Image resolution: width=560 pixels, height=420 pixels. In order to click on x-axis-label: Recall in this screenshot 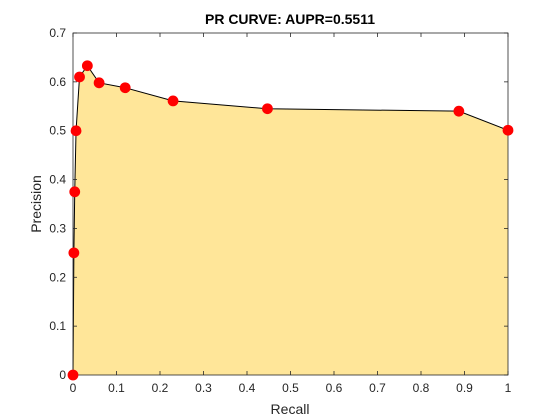, I will do `click(290, 409)`.